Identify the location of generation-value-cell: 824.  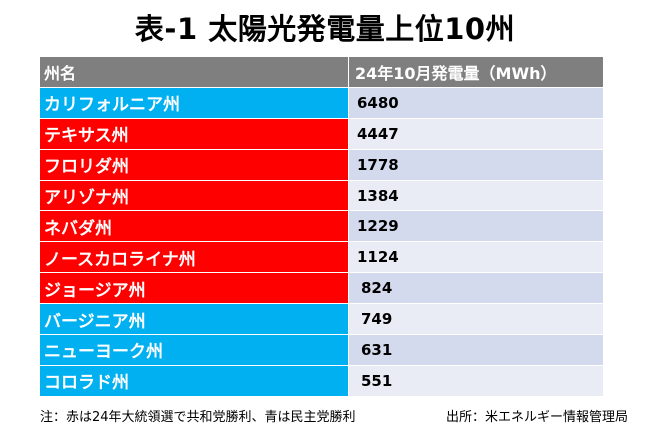
(476, 288).